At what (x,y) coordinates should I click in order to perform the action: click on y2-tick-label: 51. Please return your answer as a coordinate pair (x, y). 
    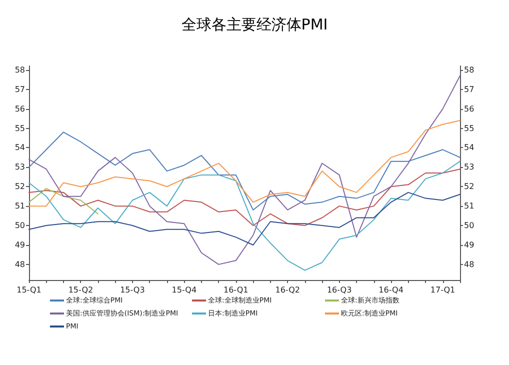
    Looking at the image, I should click on (469, 206).